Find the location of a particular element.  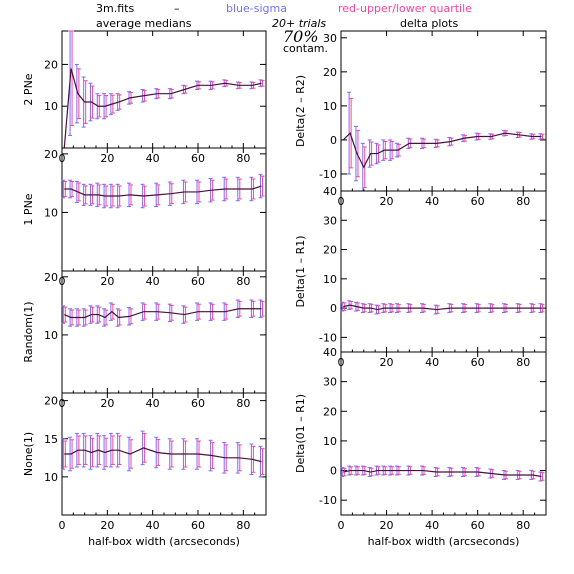

y-axis-label: None(1) is located at coordinates (28, 454).